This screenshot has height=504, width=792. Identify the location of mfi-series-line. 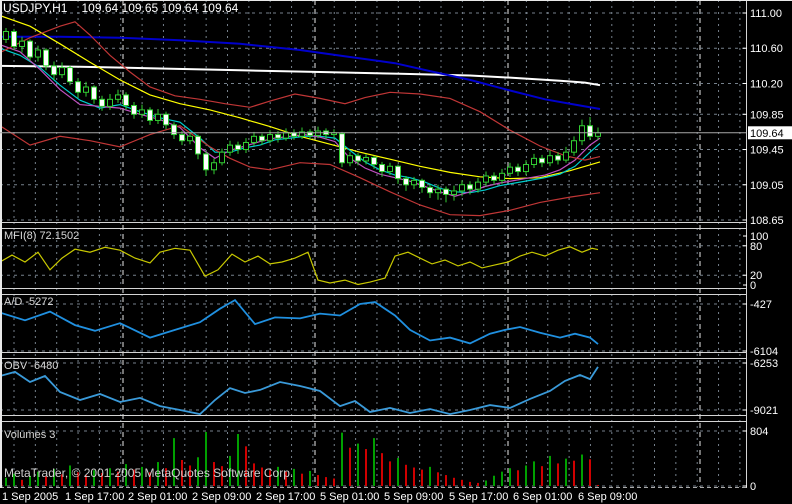
(299, 266).